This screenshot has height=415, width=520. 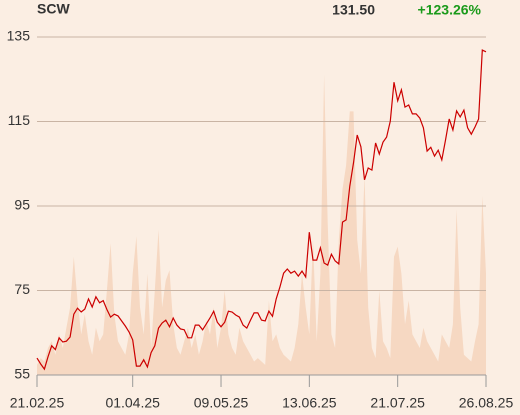 I want to click on y-tick-label: 55, so click(x=22, y=374).